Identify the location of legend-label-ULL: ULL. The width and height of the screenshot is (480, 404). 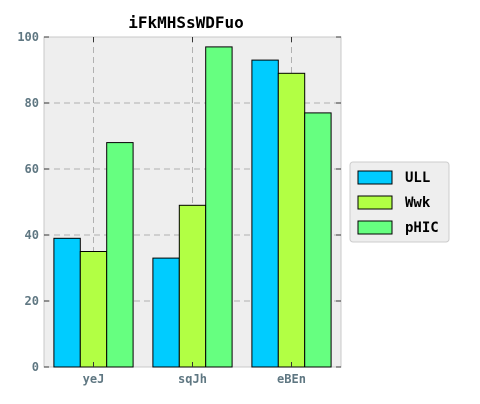
(417, 178).